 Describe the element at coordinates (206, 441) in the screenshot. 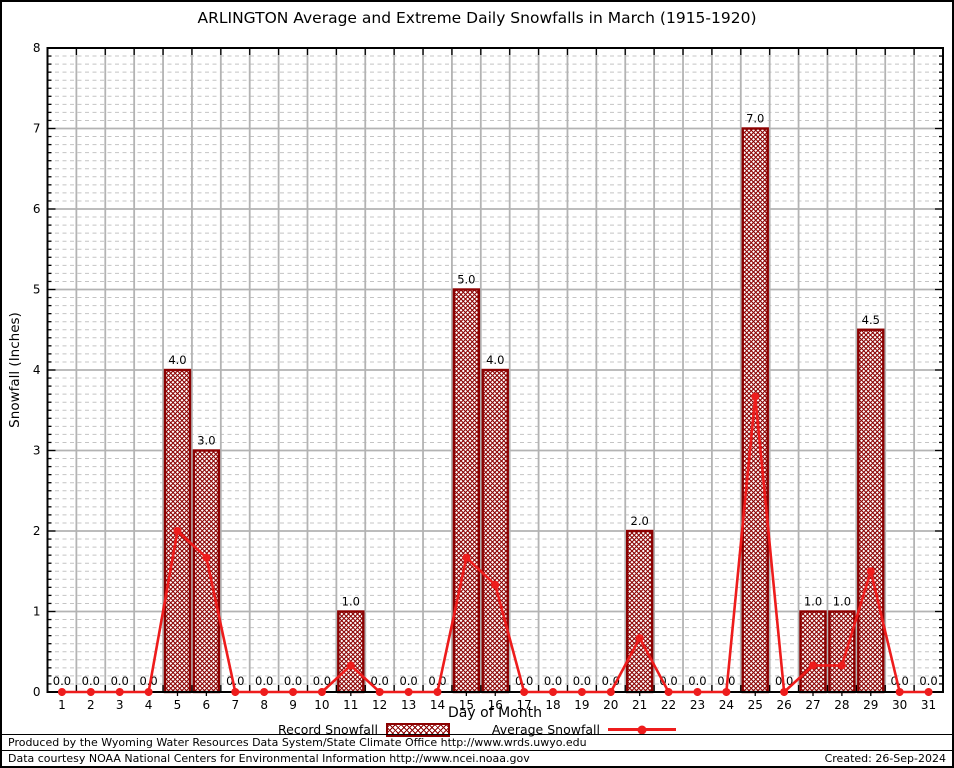

I see `svg-text: 3.0` at that location.